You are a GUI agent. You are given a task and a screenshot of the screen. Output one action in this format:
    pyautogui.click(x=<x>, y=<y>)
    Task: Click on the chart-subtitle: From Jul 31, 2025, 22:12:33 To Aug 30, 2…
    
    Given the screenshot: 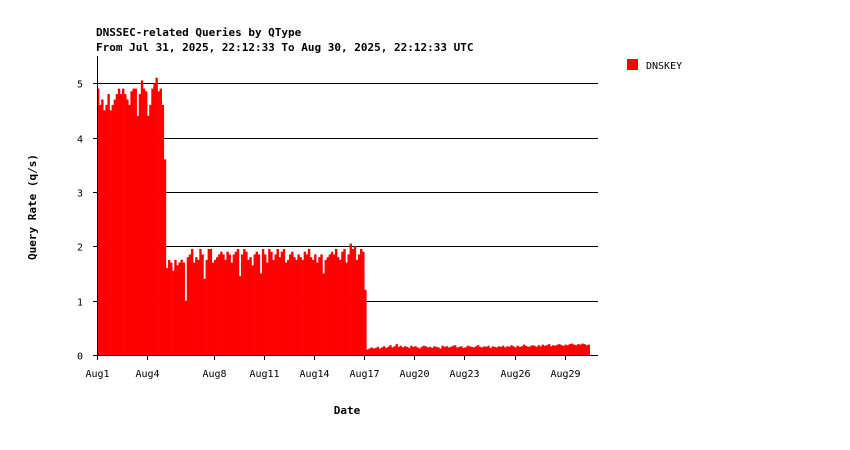 What is the action you would take?
    pyautogui.click(x=285, y=47)
    